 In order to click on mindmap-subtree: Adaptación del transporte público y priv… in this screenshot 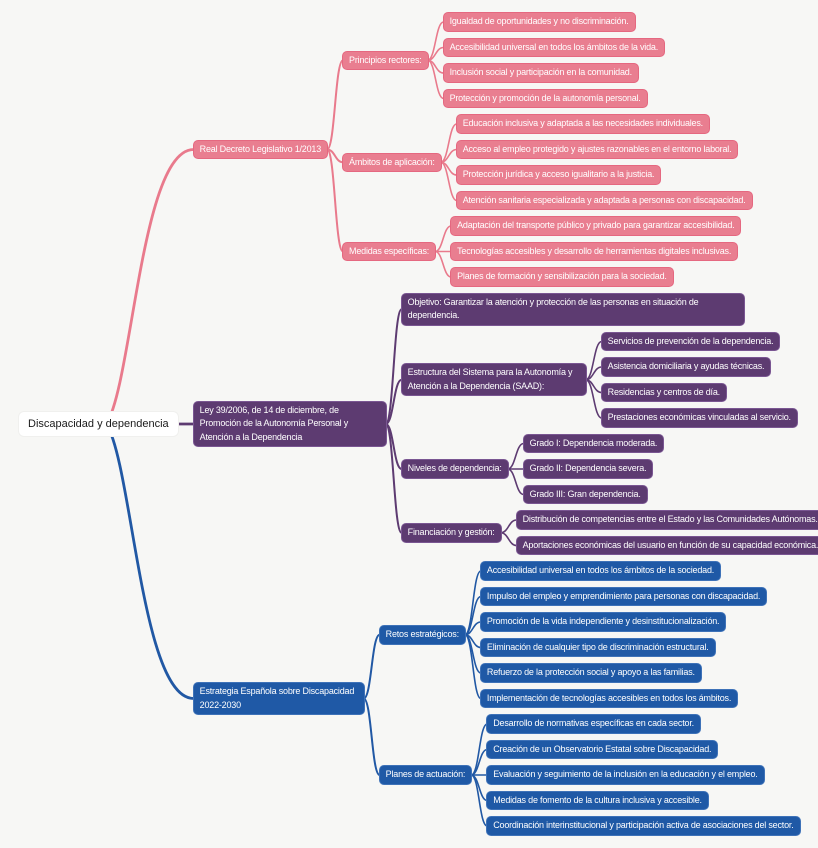, I will do `click(596, 226)`.